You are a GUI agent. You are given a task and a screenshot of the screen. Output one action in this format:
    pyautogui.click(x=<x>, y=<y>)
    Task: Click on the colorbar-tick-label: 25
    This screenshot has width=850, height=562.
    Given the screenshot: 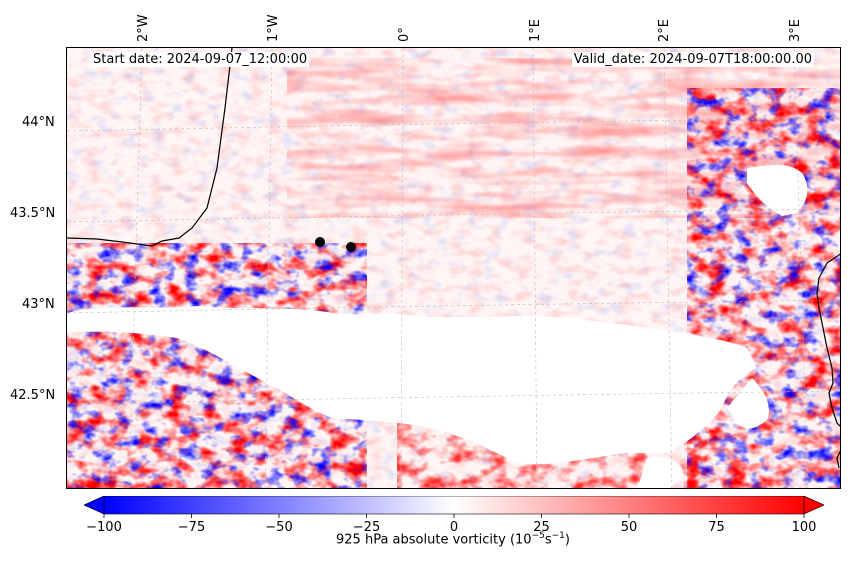 What is the action you would take?
    pyautogui.click(x=541, y=527)
    